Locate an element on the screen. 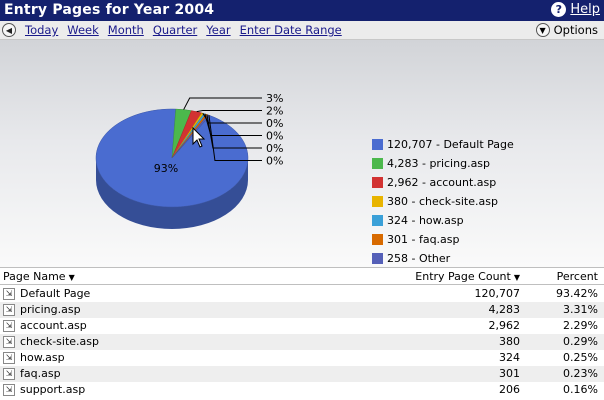 The height and width of the screenshot is (400, 604). table-row: ⇲ pricing.asp 4,283 3.31% is located at coordinates (302, 310).